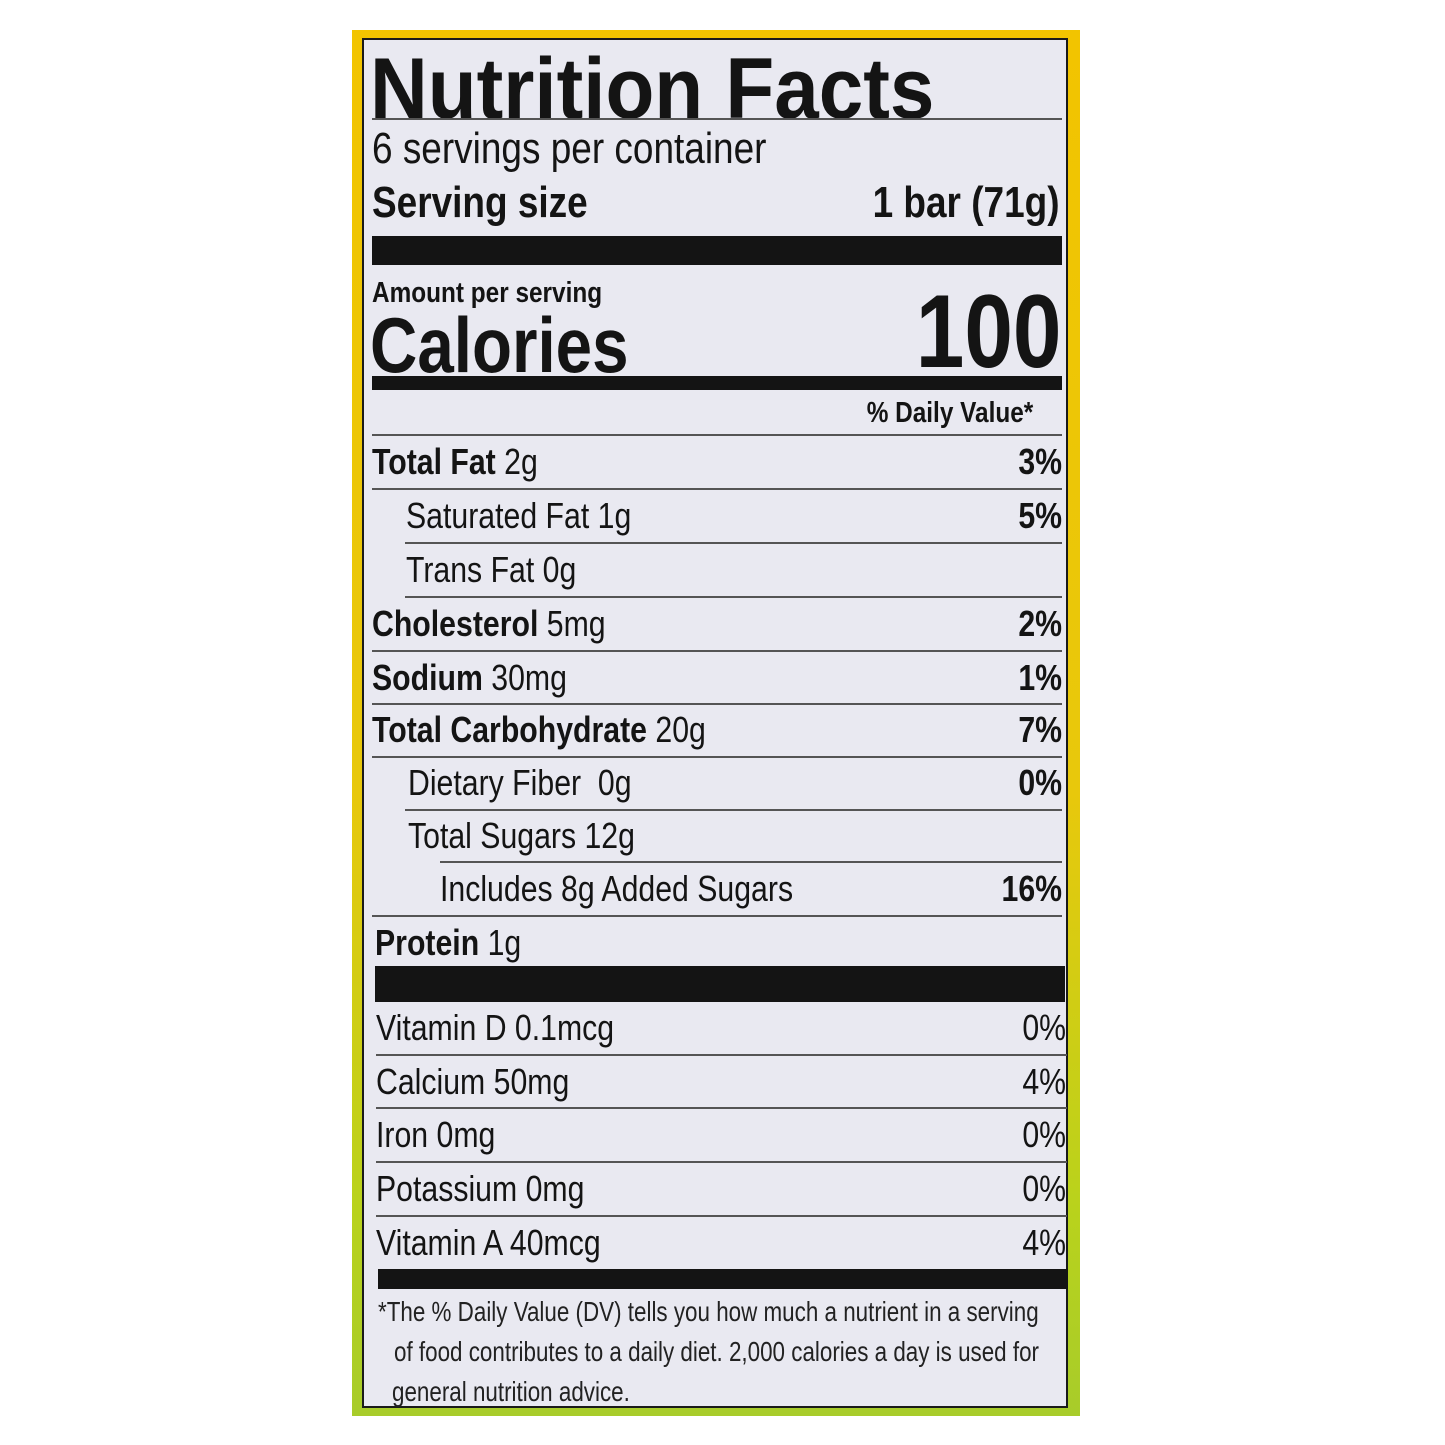 This screenshot has width=1445, height=1445. Describe the element at coordinates (529, 677) in the screenshot. I see `nutrient-amount: 30mg` at that location.